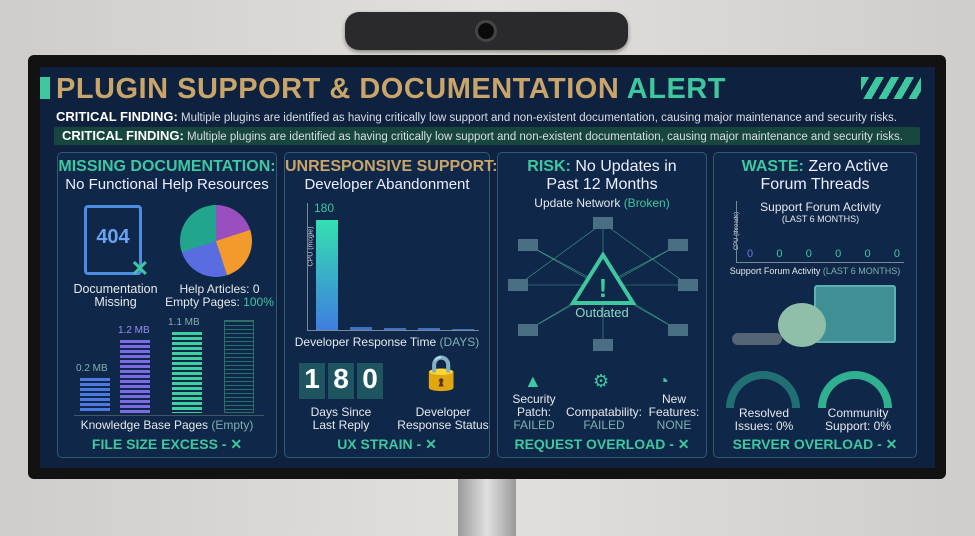  Describe the element at coordinates (674, 425) in the screenshot. I see `stat-value: NONE` at that location.